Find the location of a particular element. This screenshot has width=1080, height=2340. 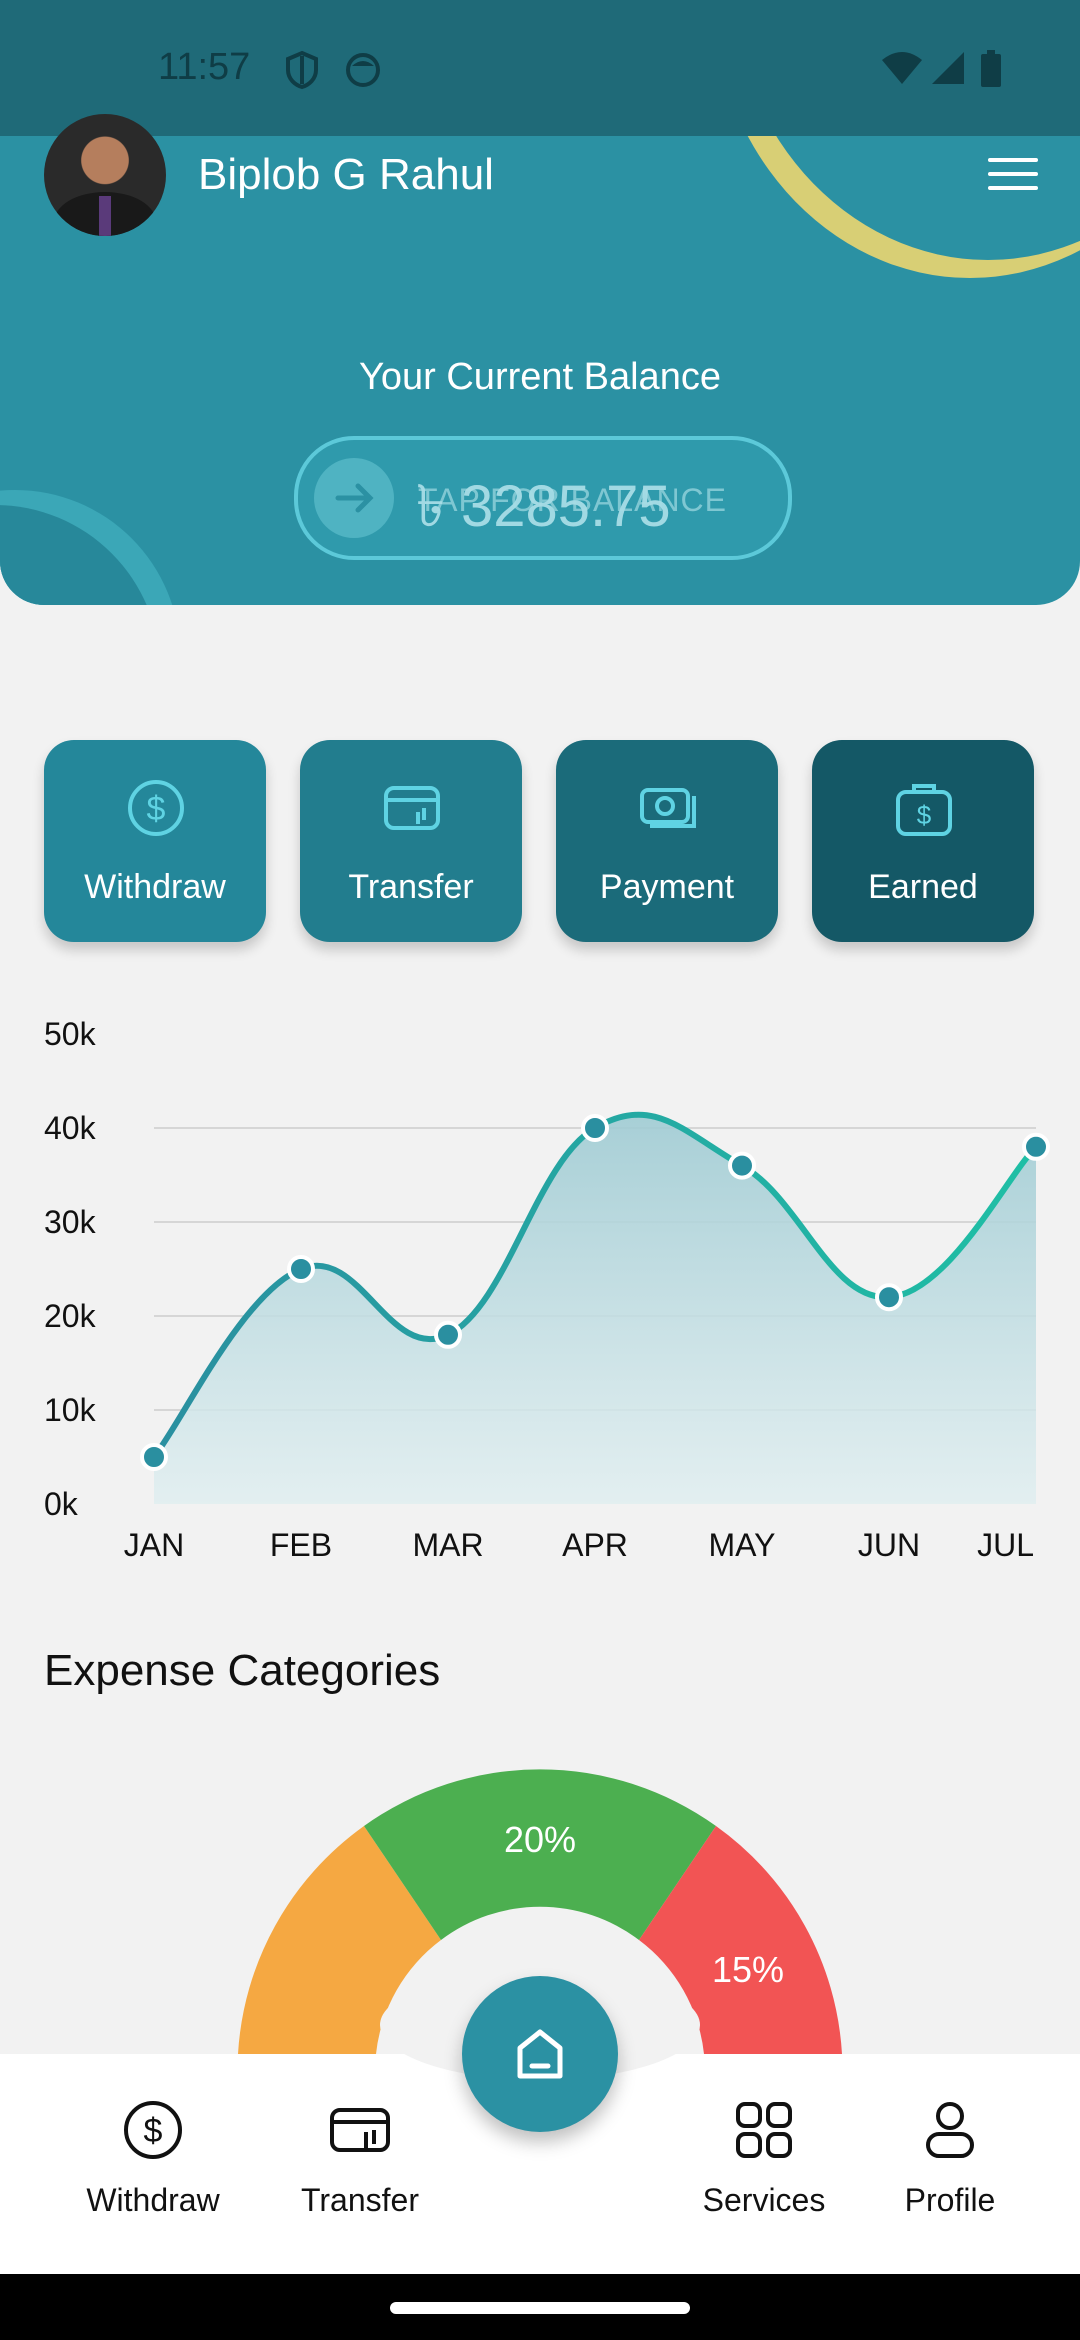

shield-icon is located at coordinates (302, 70).